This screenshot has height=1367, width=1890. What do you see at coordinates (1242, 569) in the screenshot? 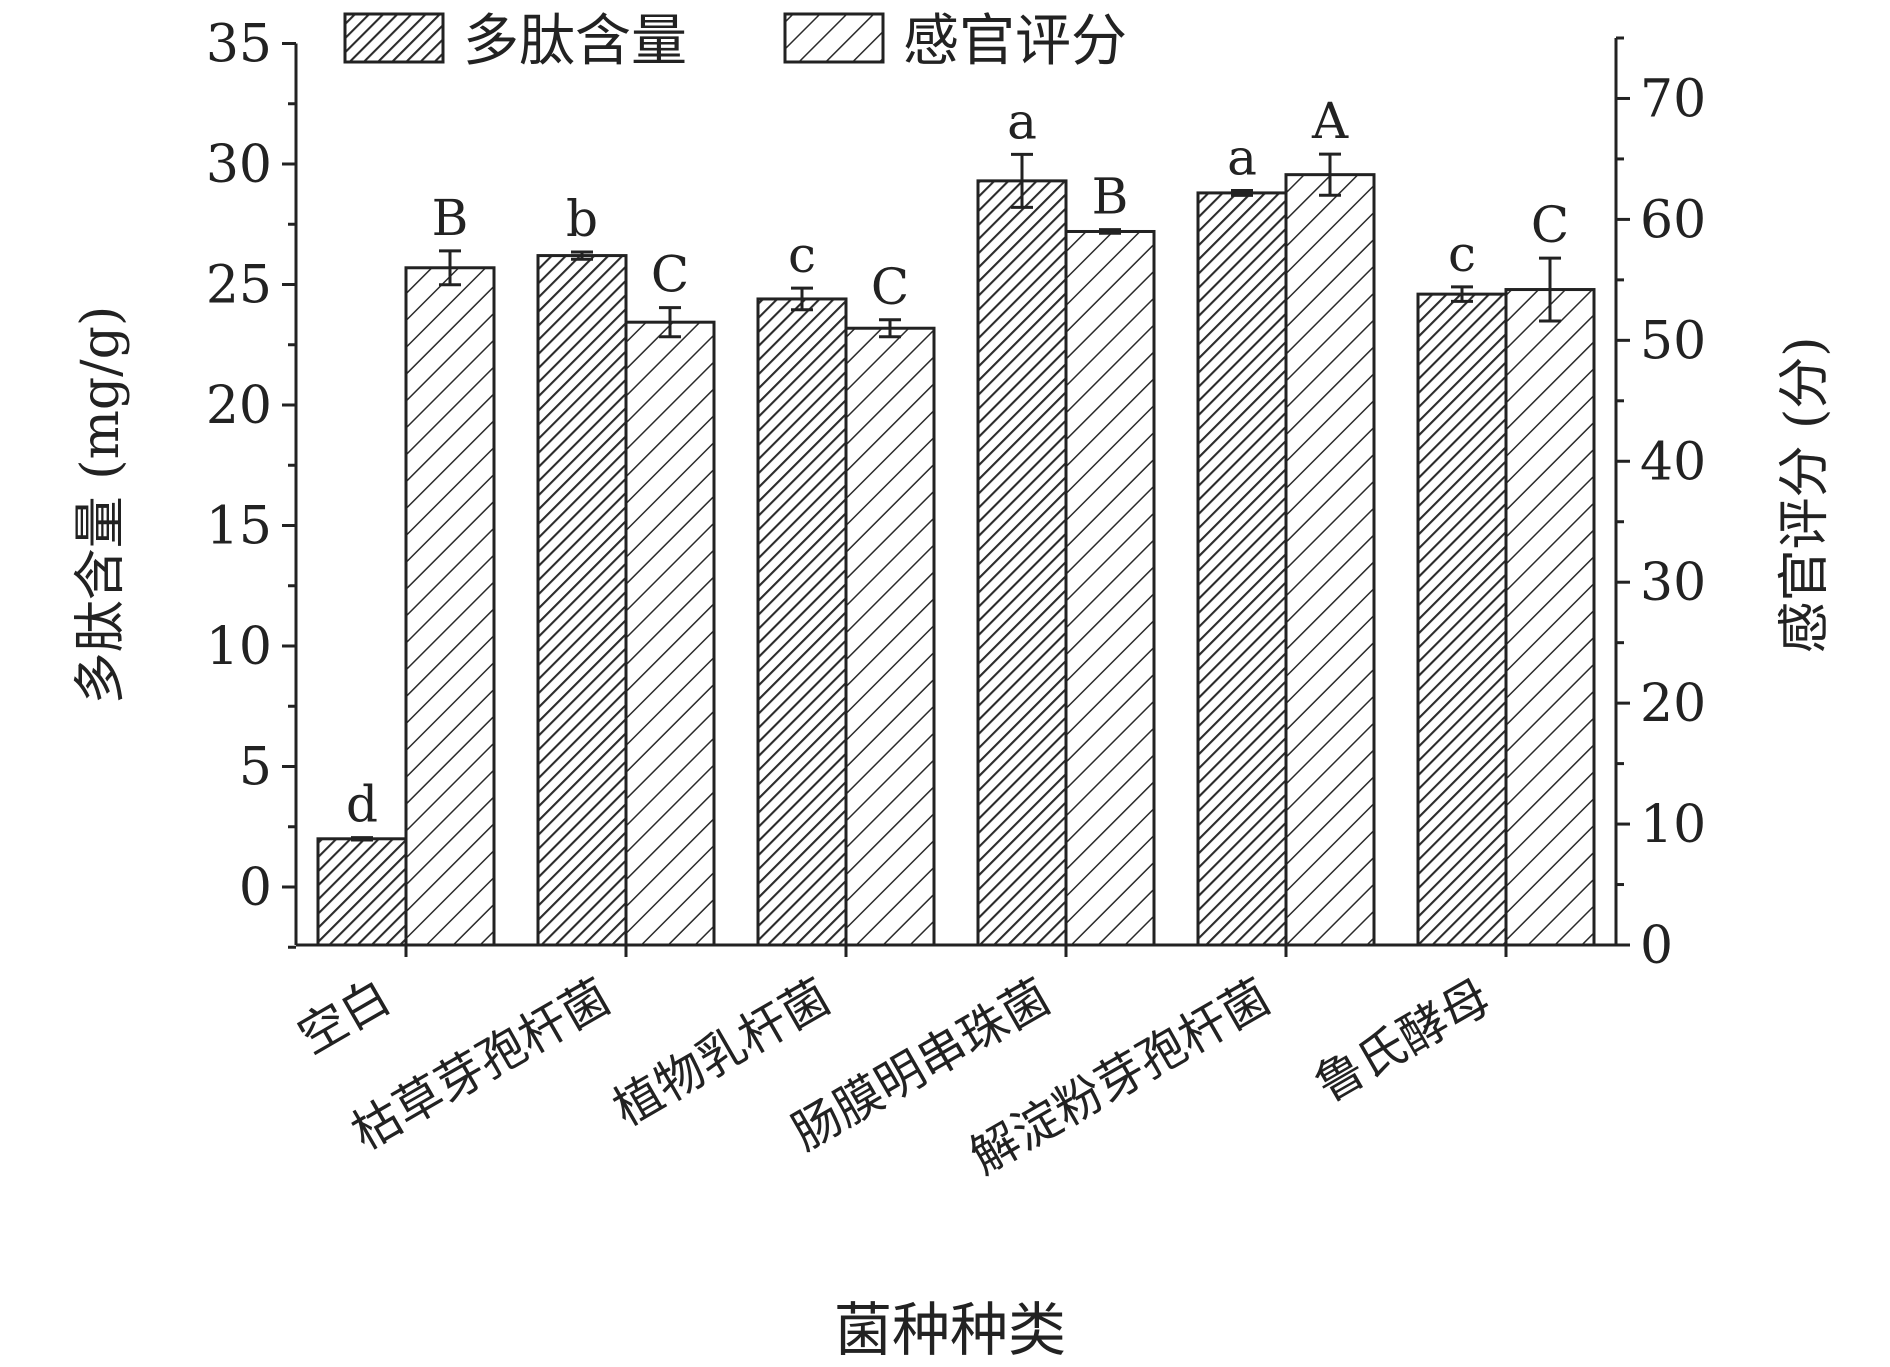
I see `bar-多肽含量-4` at bounding box center [1242, 569].